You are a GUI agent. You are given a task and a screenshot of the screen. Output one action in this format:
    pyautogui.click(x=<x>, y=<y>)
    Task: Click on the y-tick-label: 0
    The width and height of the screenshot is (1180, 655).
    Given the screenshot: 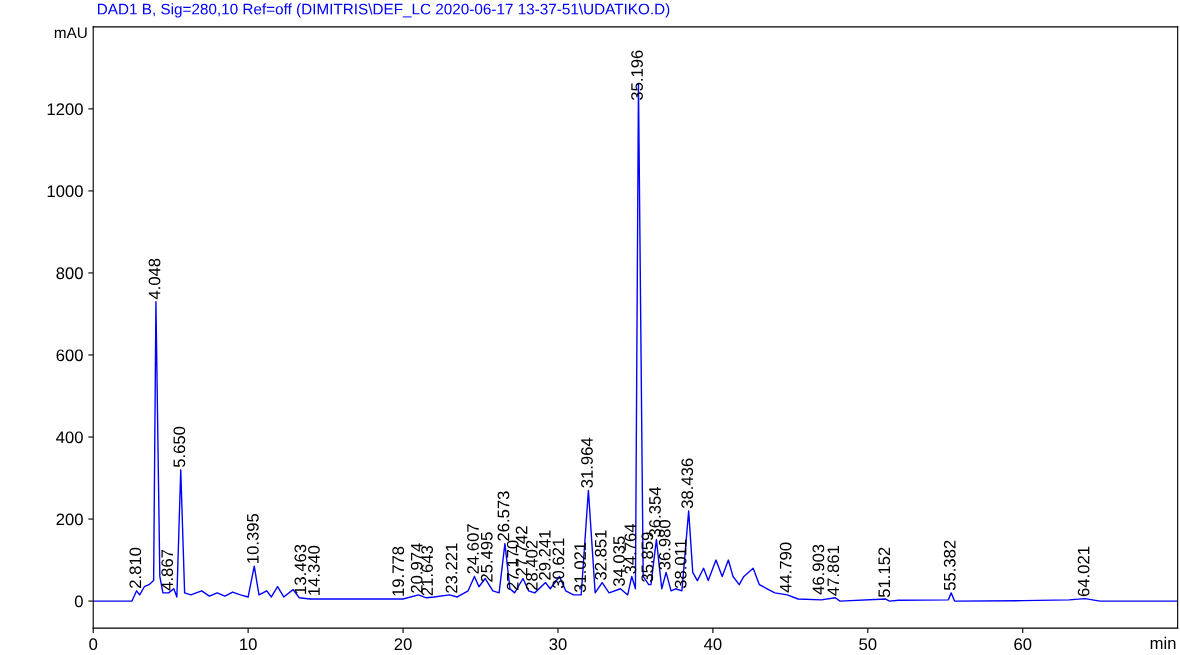 What is the action you would take?
    pyautogui.click(x=78, y=601)
    